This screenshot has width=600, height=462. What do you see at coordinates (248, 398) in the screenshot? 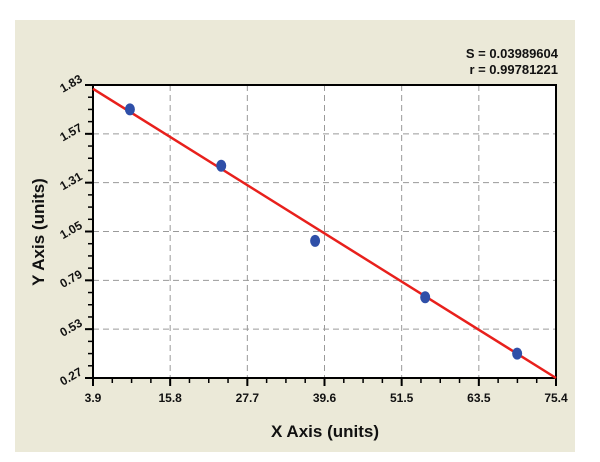
I see `x-tick-label: 27.7` at bounding box center [248, 398].